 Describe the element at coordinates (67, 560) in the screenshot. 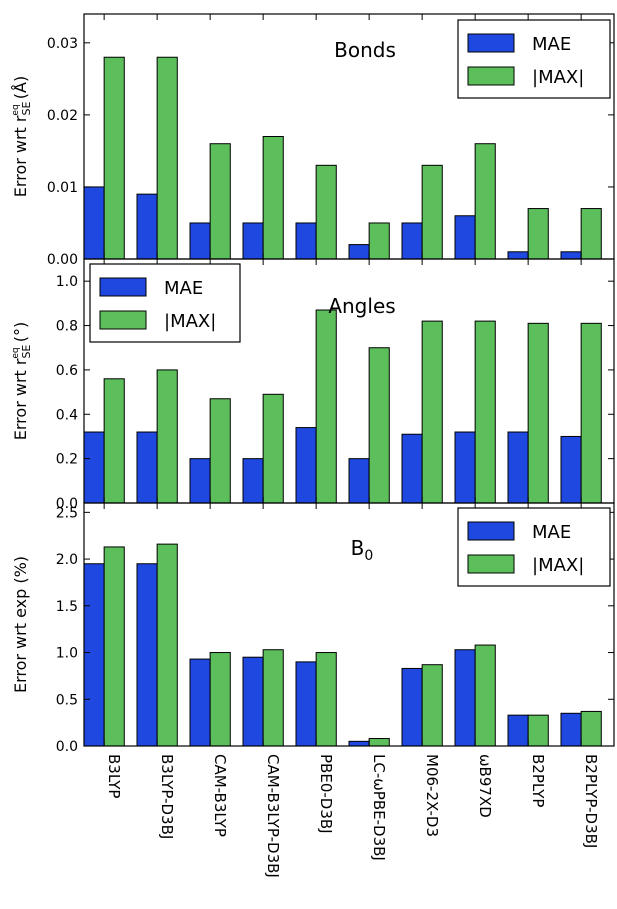

I see `ytick-label: 2.0` at that location.